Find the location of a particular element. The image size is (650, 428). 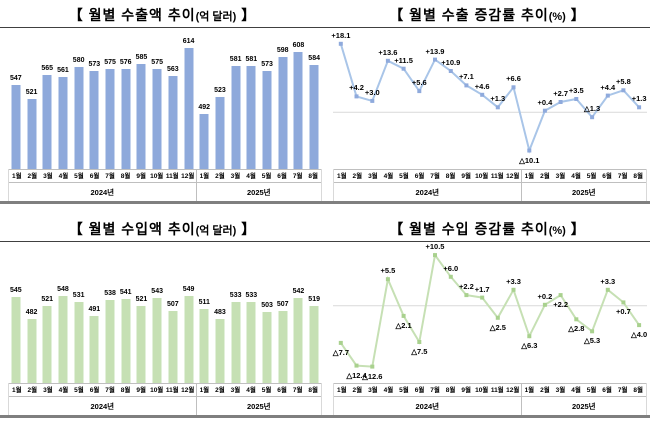

point-value-label: △2.1 is located at coordinates (403, 325).